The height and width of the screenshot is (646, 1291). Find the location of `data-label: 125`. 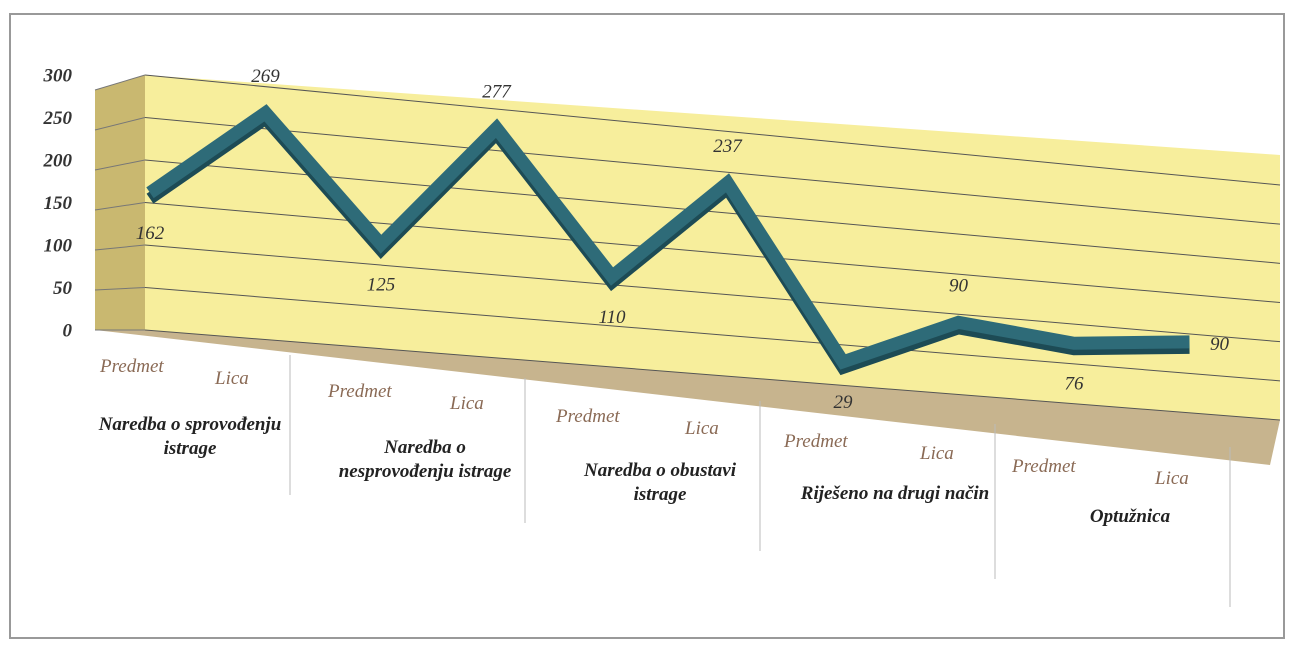

data-label: 125 is located at coordinates (381, 285).